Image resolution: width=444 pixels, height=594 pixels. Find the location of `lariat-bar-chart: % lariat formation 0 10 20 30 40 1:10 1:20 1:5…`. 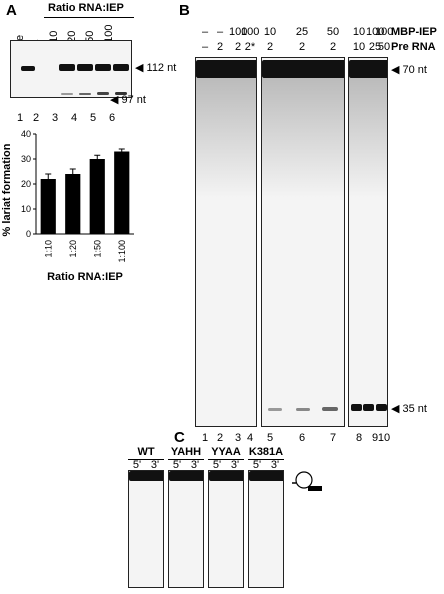

lariat-bar-chart: % lariat formation 0 10 20 30 40 1:10 1:20 1:5… is located at coordinates (67, 206).